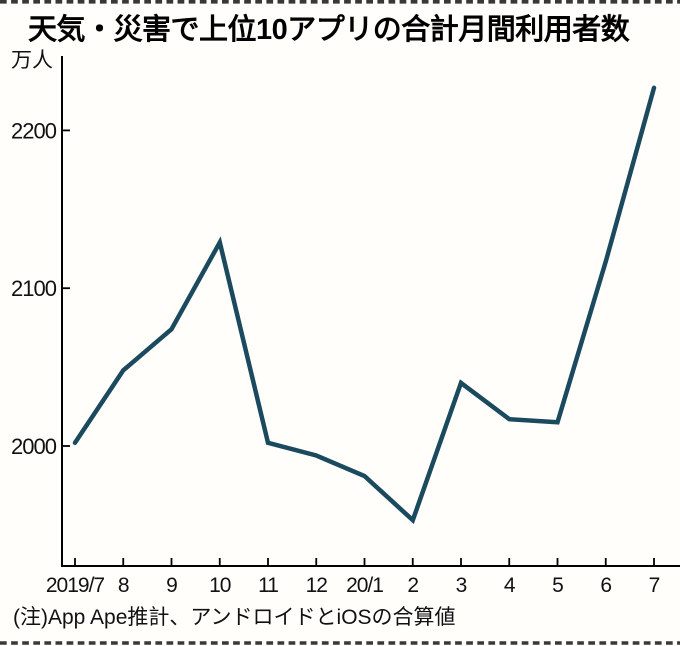  Describe the element at coordinates (171, 585) in the screenshot. I see `x-tick-label: 9` at that location.